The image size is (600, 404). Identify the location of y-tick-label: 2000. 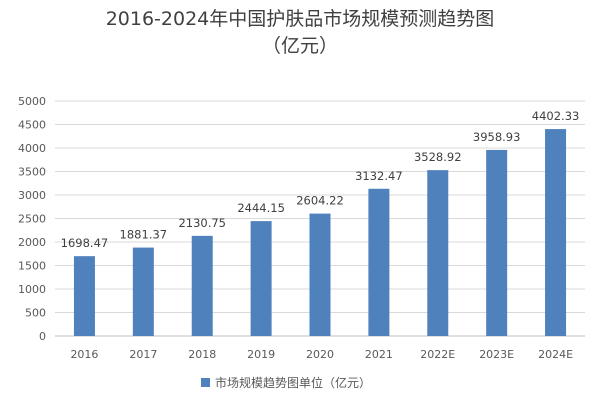
(32, 242).